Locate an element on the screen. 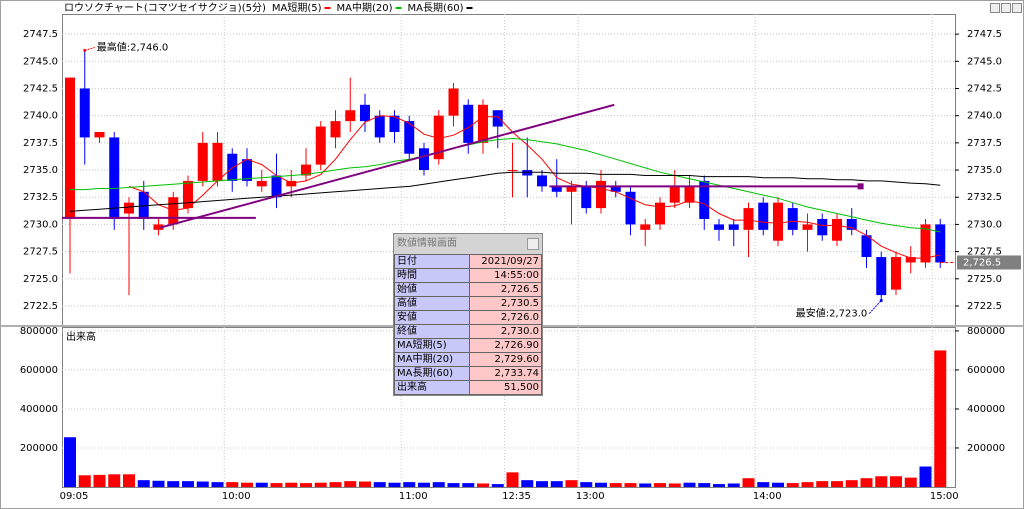 The image size is (1024, 509). info-key: 始値 is located at coordinates (432, 289).